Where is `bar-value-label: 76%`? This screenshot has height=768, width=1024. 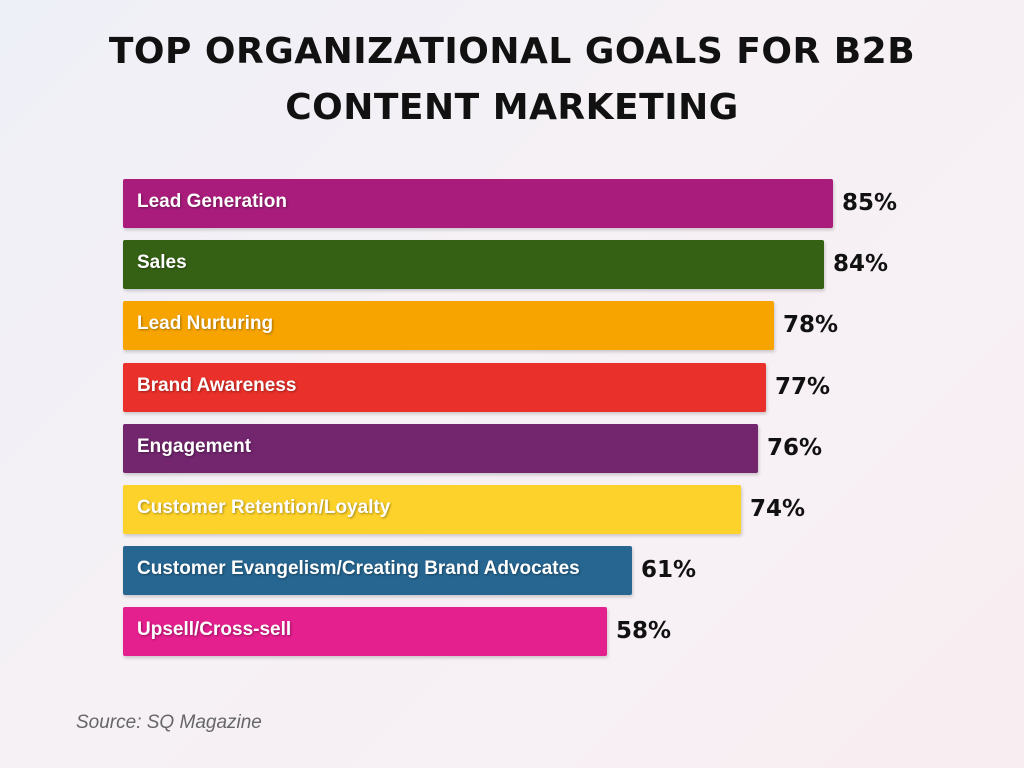 bar-value-label: 76% is located at coordinates (795, 448).